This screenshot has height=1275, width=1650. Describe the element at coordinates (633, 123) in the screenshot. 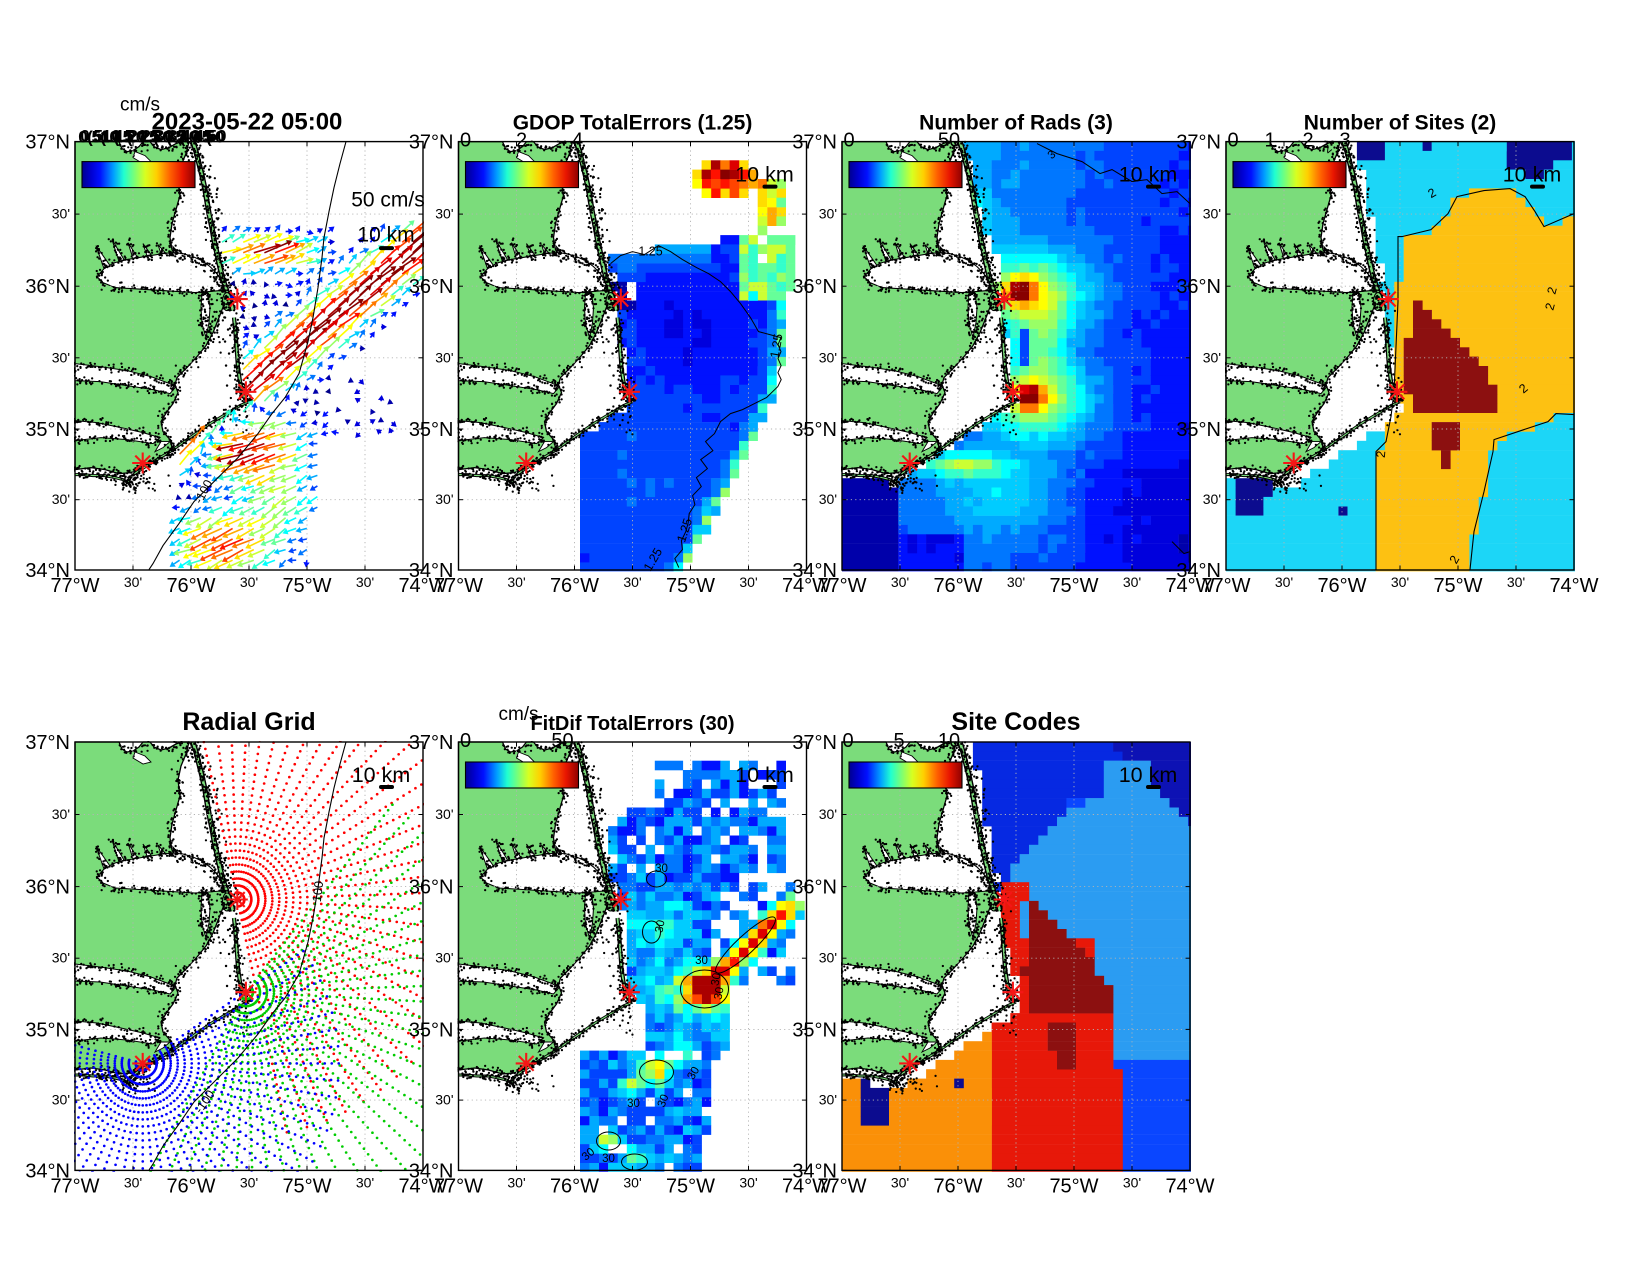

I see `svg-text: GDOP TotalErrors (1.25)` at that location.